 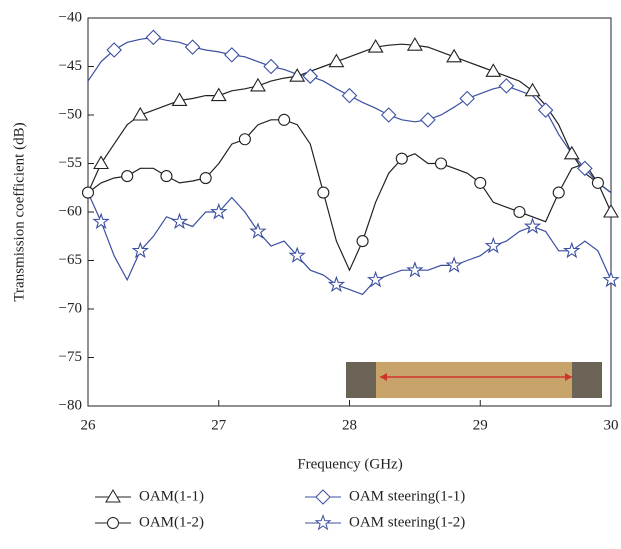 What do you see at coordinates (70, 405) in the screenshot?
I see `y-tick-label: −80` at bounding box center [70, 405].